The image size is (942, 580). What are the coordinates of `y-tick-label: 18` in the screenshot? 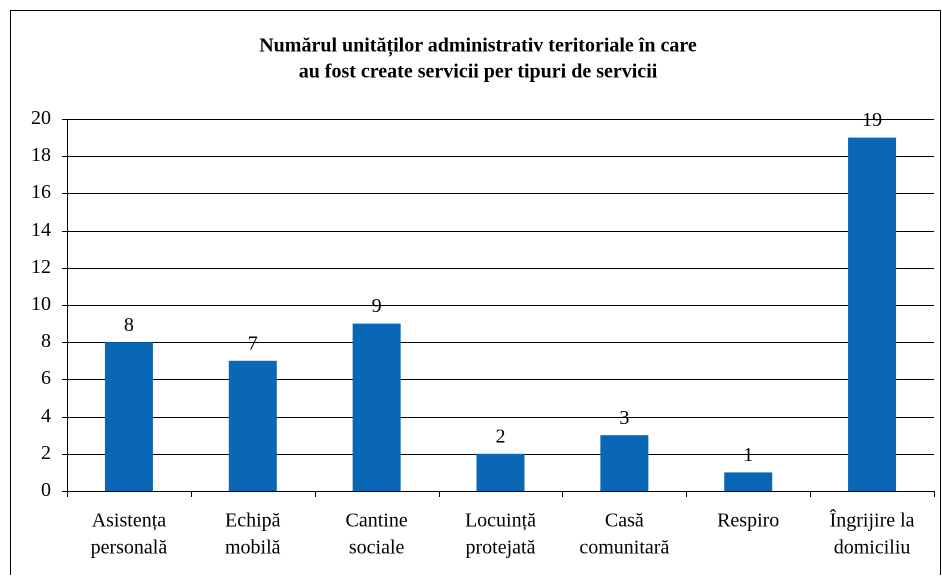 It's located at (41, 155).